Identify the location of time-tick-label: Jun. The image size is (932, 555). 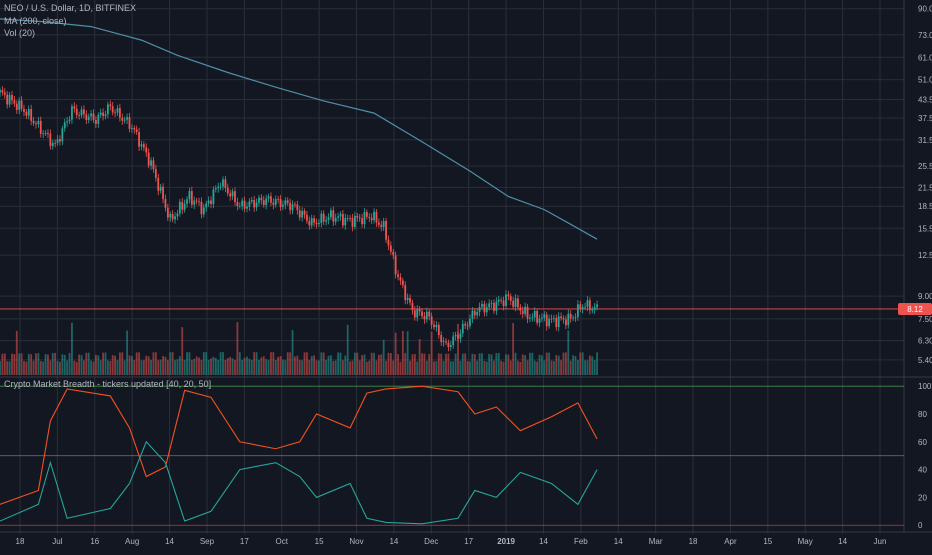
(880, 541).